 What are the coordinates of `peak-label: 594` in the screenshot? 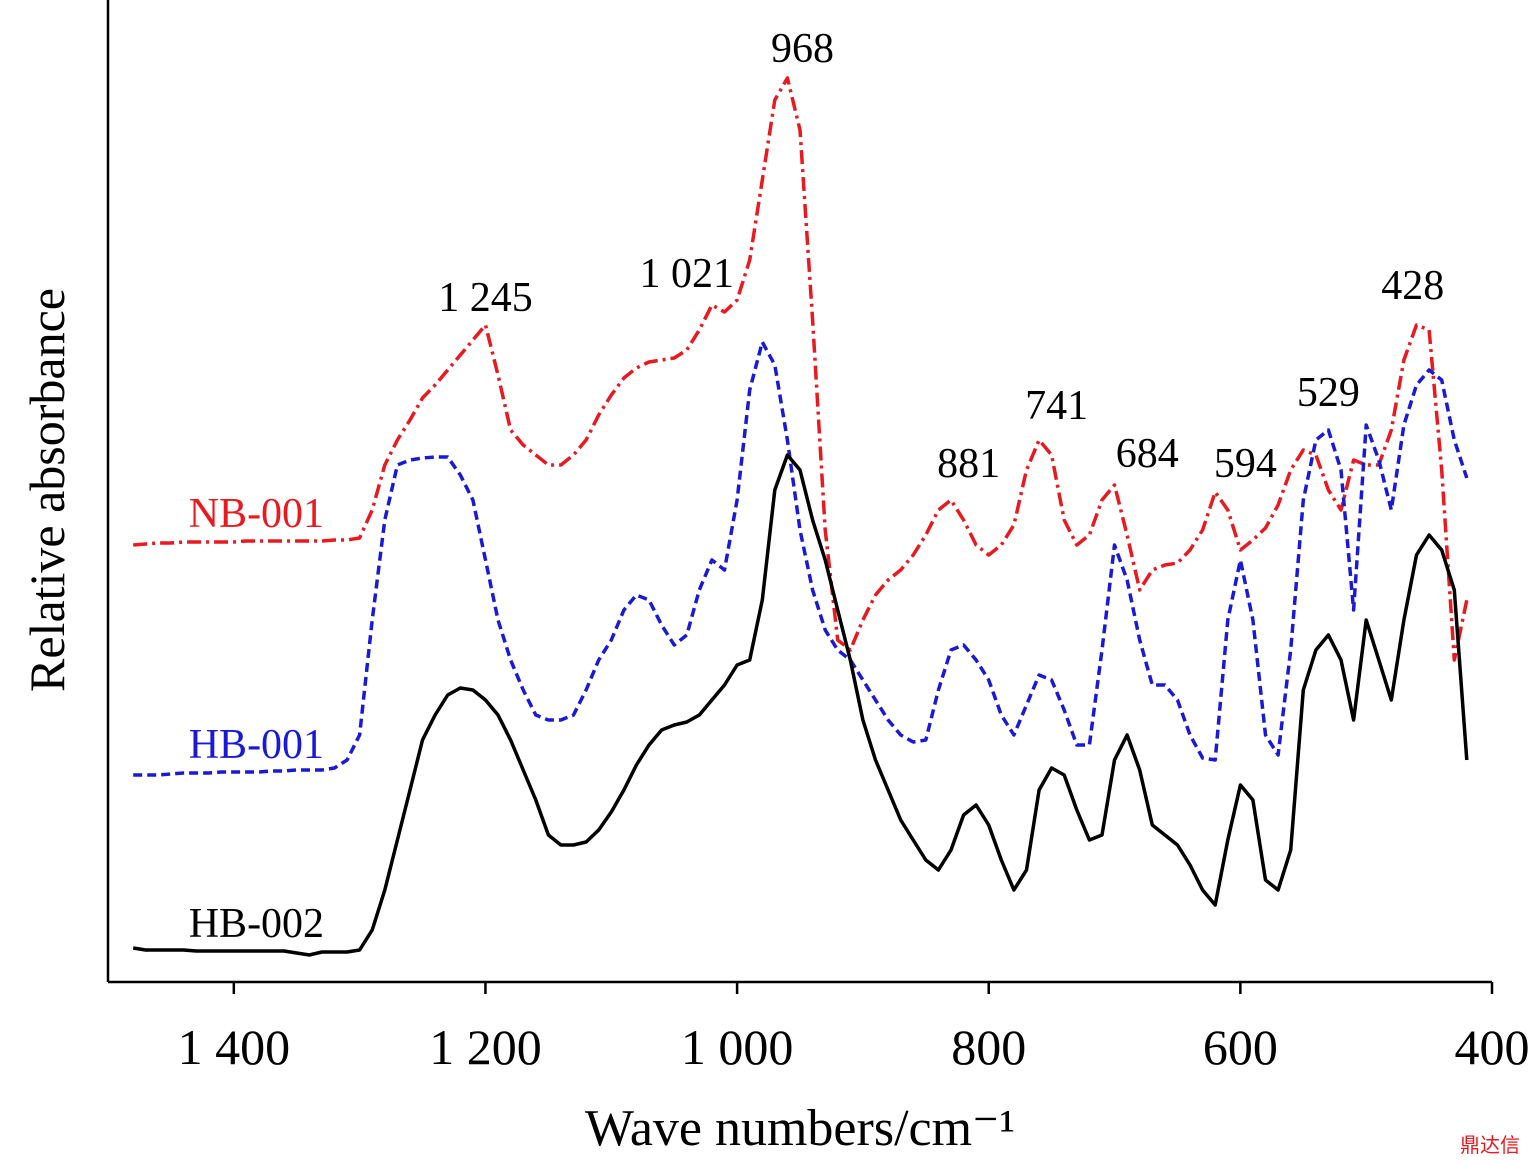 It's located at (1245, 464).